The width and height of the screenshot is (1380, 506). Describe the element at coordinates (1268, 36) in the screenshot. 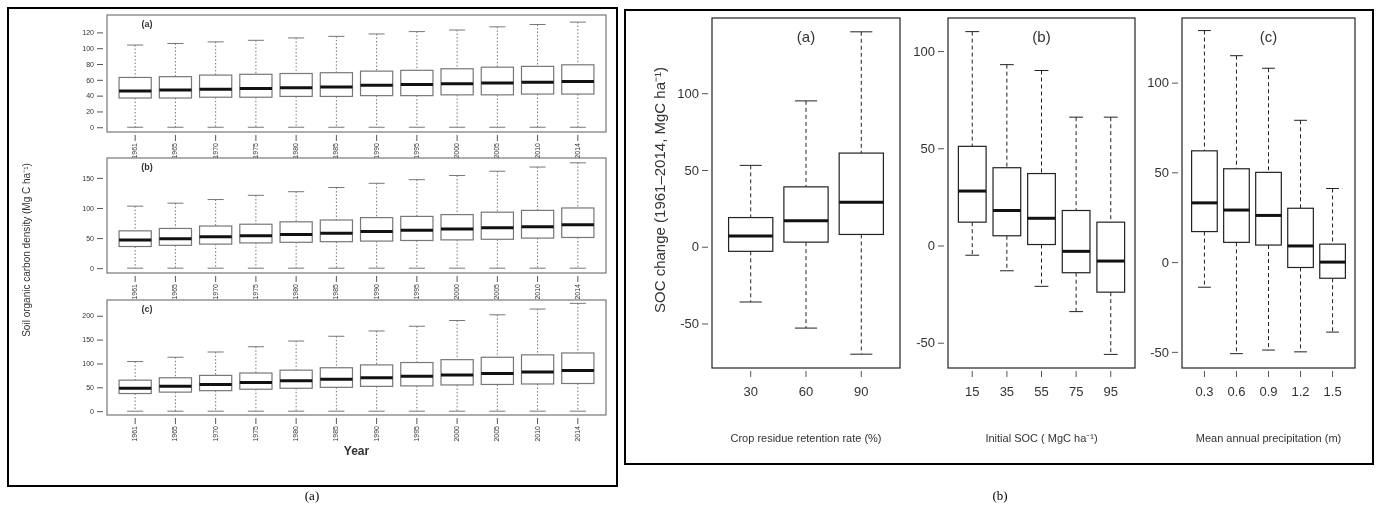

I see `text: (c)` at that location.